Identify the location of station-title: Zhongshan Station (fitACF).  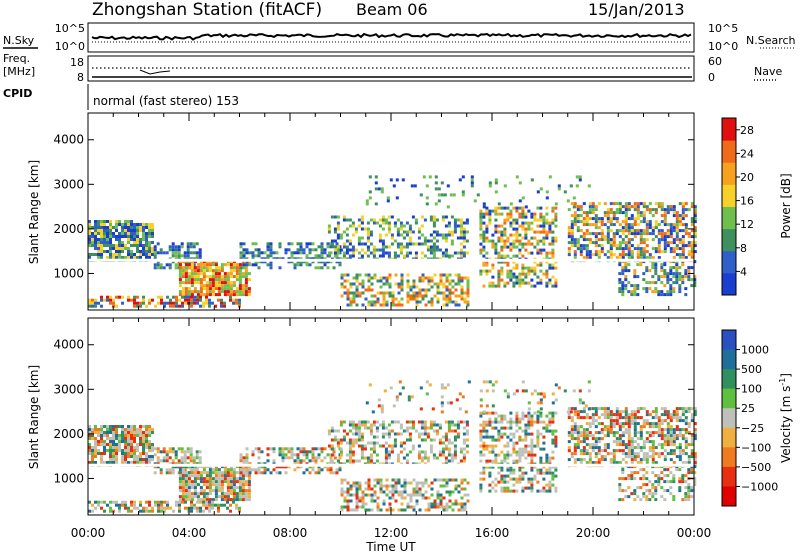
(207, 10).